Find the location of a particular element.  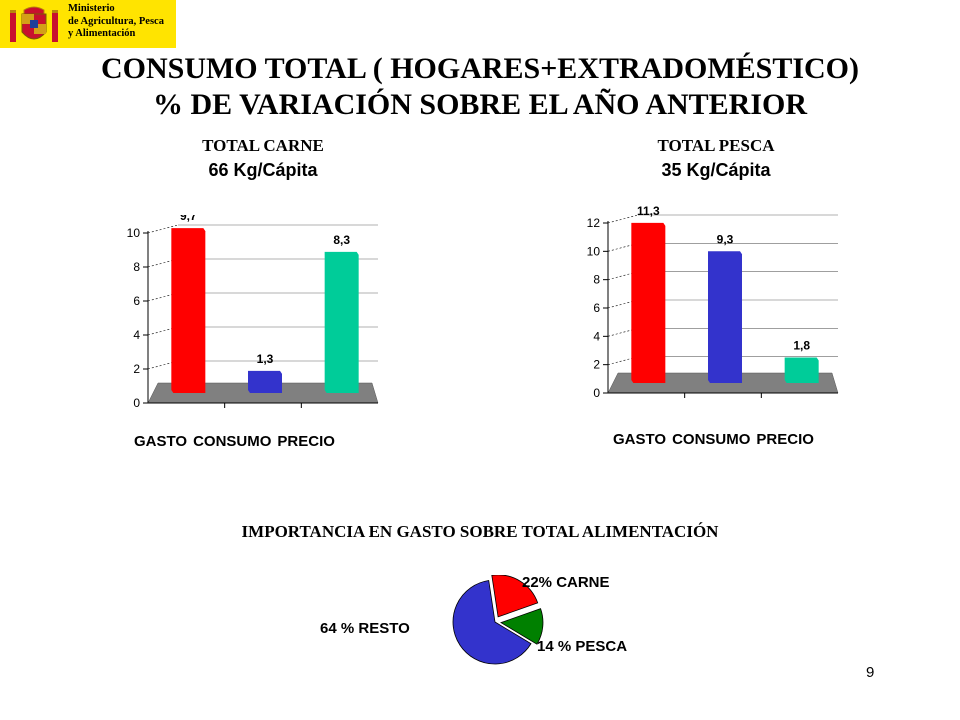

ministry-line: Ministerio is located at coordinates (91, 8).